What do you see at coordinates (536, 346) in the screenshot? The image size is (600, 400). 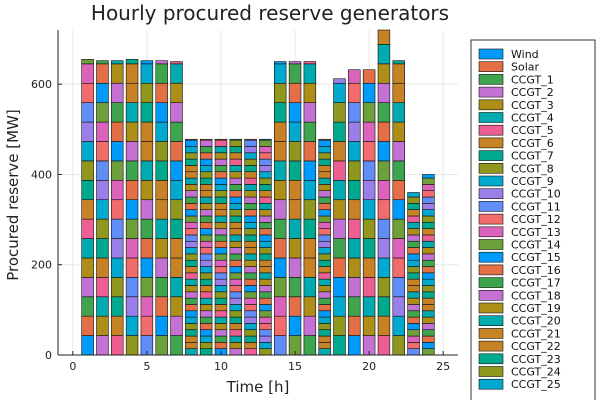 I see `legend-label: CCGT_22` at bounding box center [536, 346].